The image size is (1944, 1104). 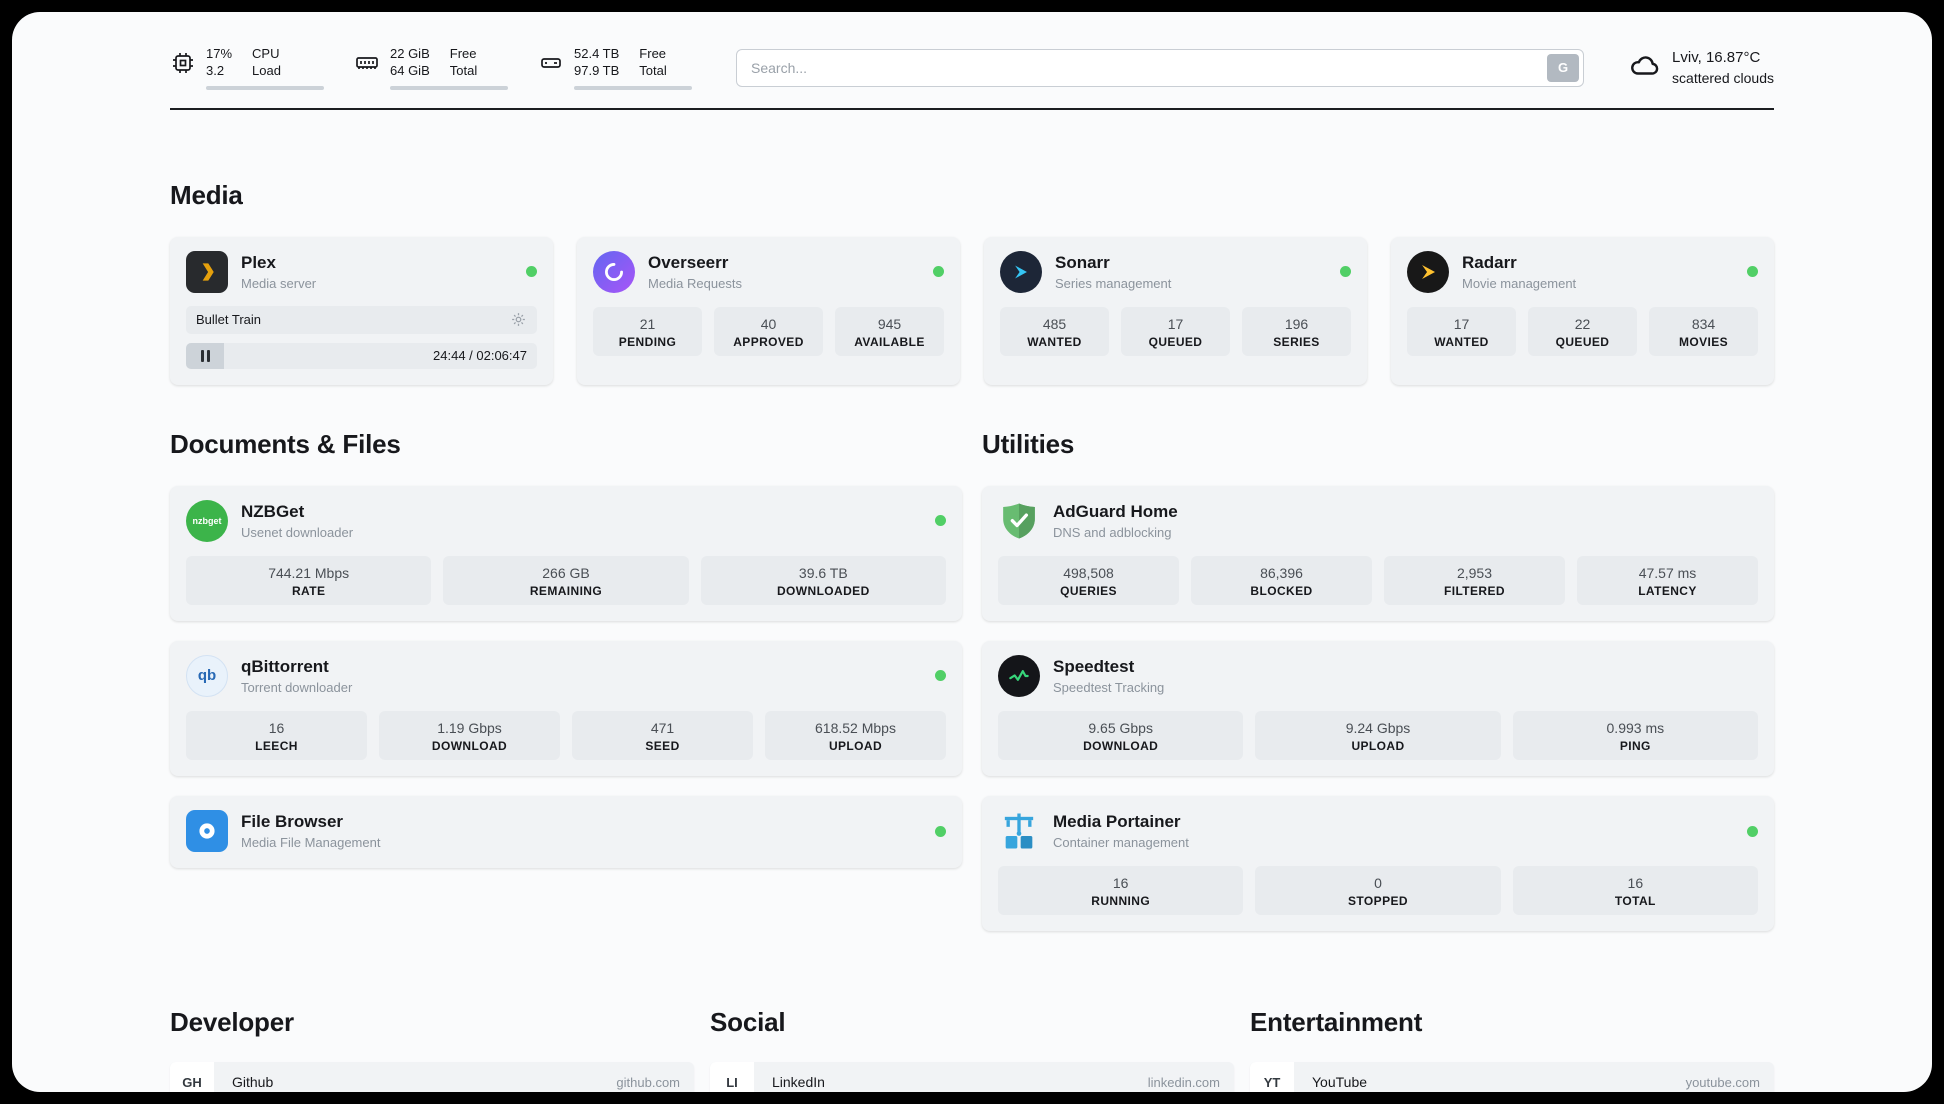 I want to click on section-title-media: Media, so click(x=206, y=194).